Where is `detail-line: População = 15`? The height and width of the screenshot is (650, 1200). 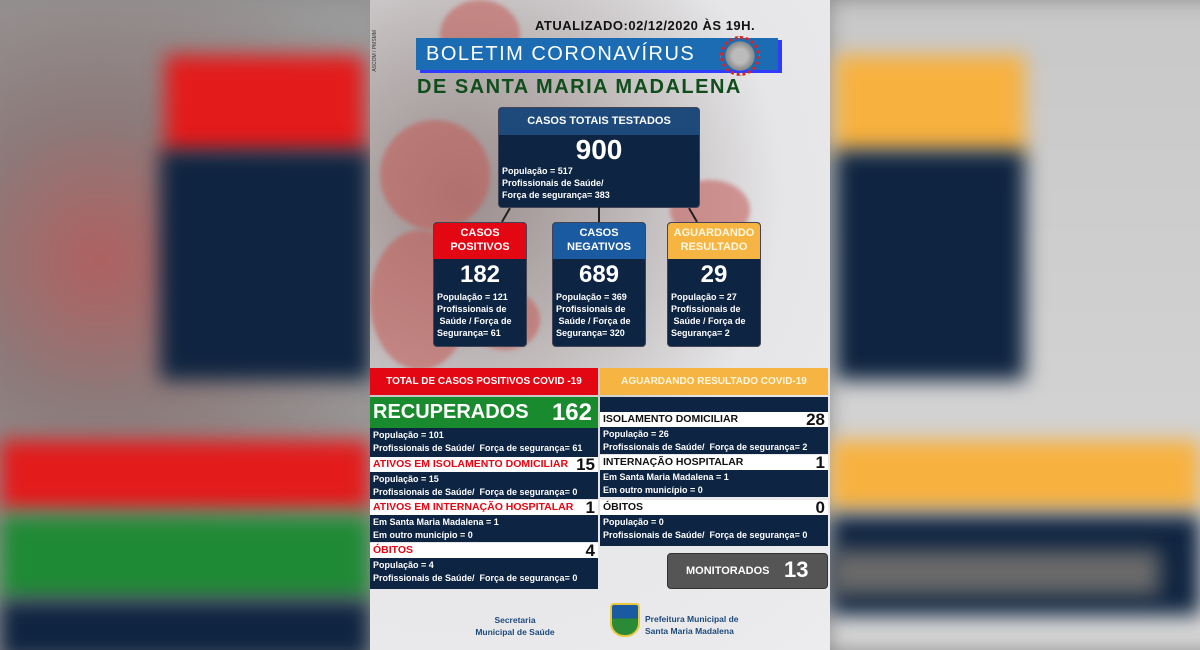 detail-line: População = 15 is located at coordinates (406, 479).